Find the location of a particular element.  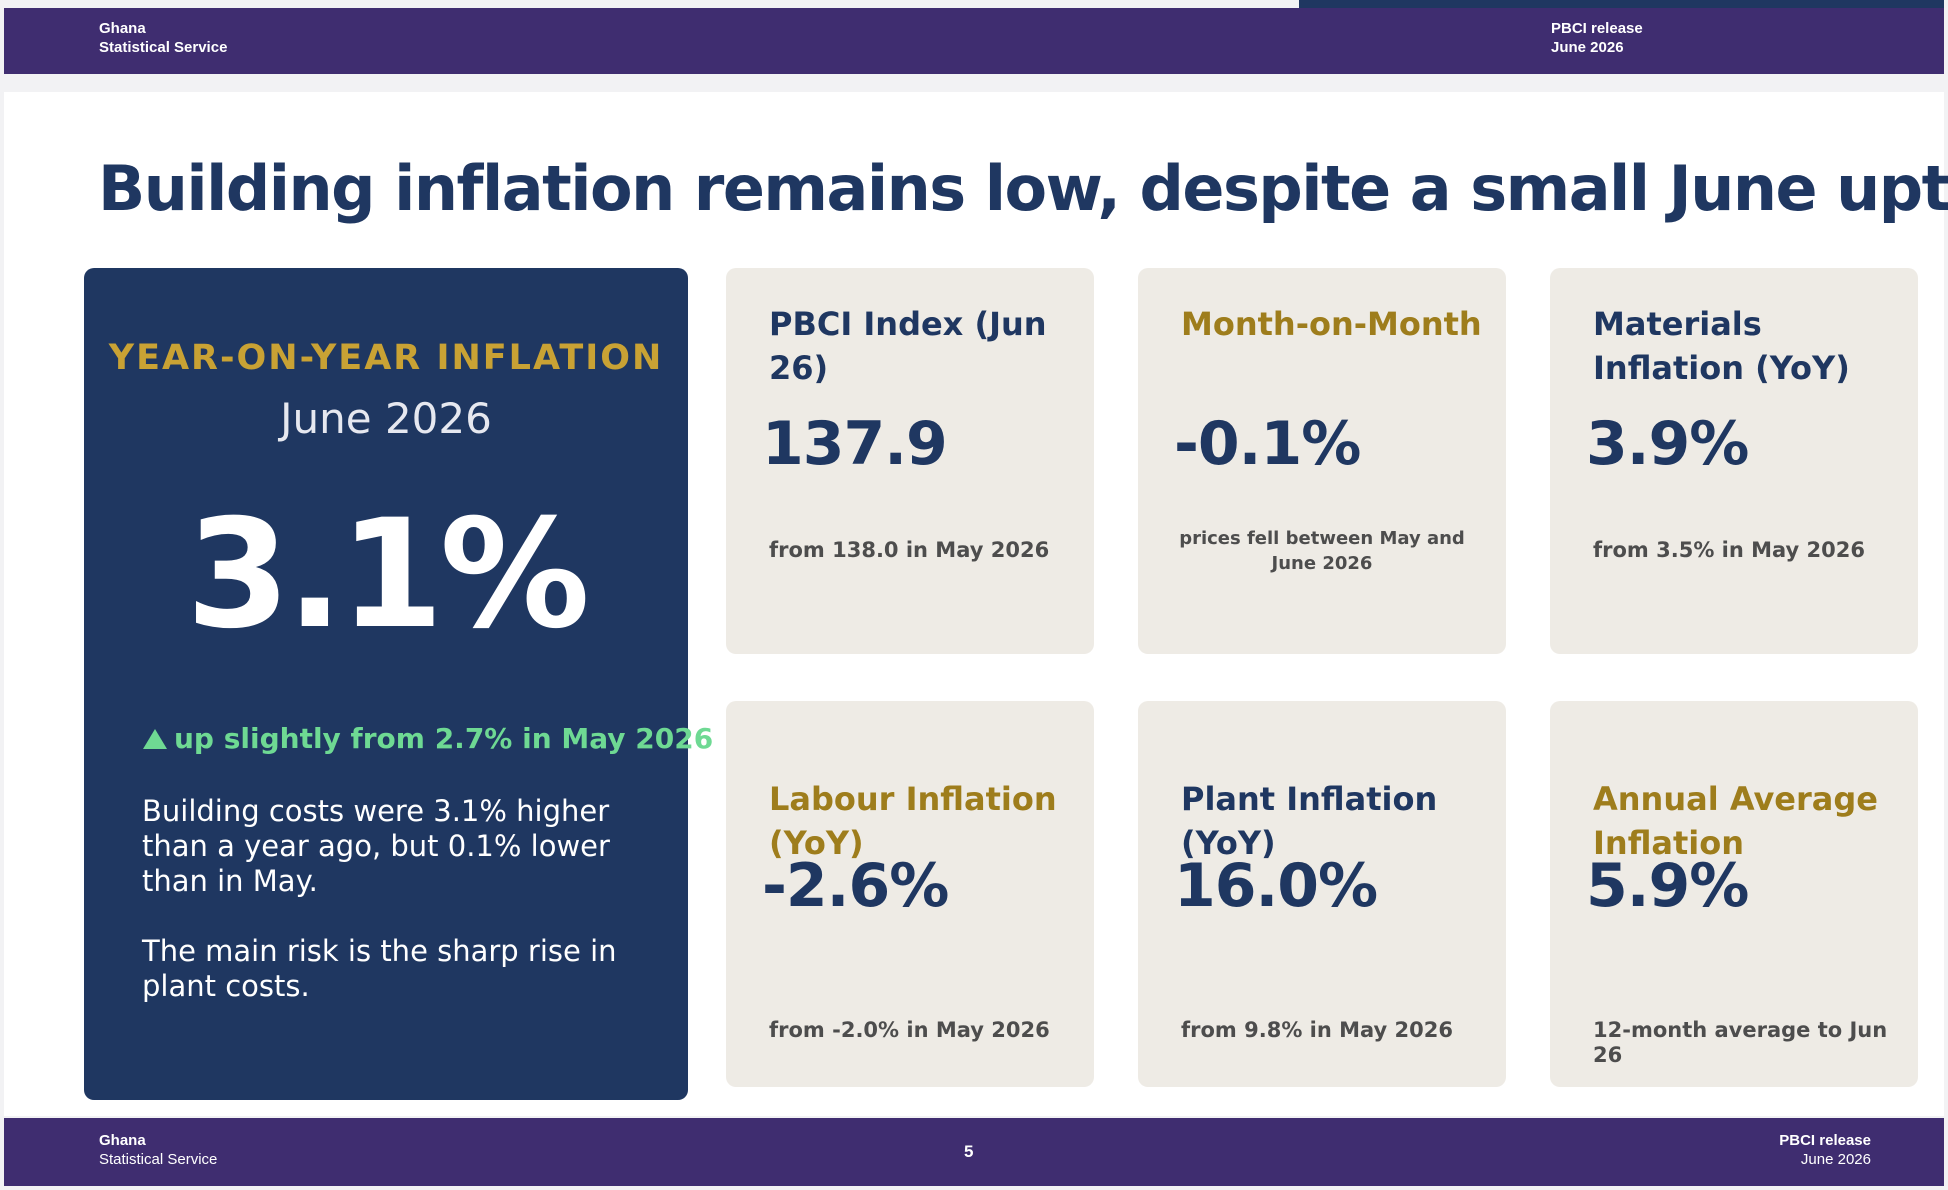

hero-label: YEAR-ON-YEAR INFLATION is located at coordinates (386, 358).